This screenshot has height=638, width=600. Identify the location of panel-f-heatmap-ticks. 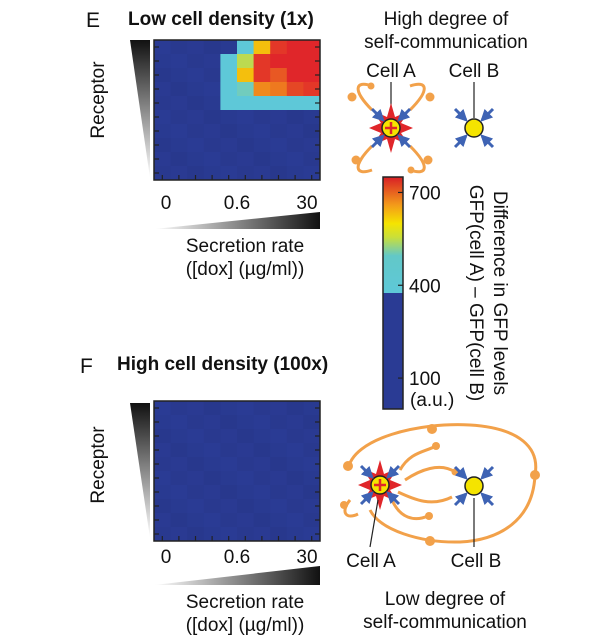
(237, 474).